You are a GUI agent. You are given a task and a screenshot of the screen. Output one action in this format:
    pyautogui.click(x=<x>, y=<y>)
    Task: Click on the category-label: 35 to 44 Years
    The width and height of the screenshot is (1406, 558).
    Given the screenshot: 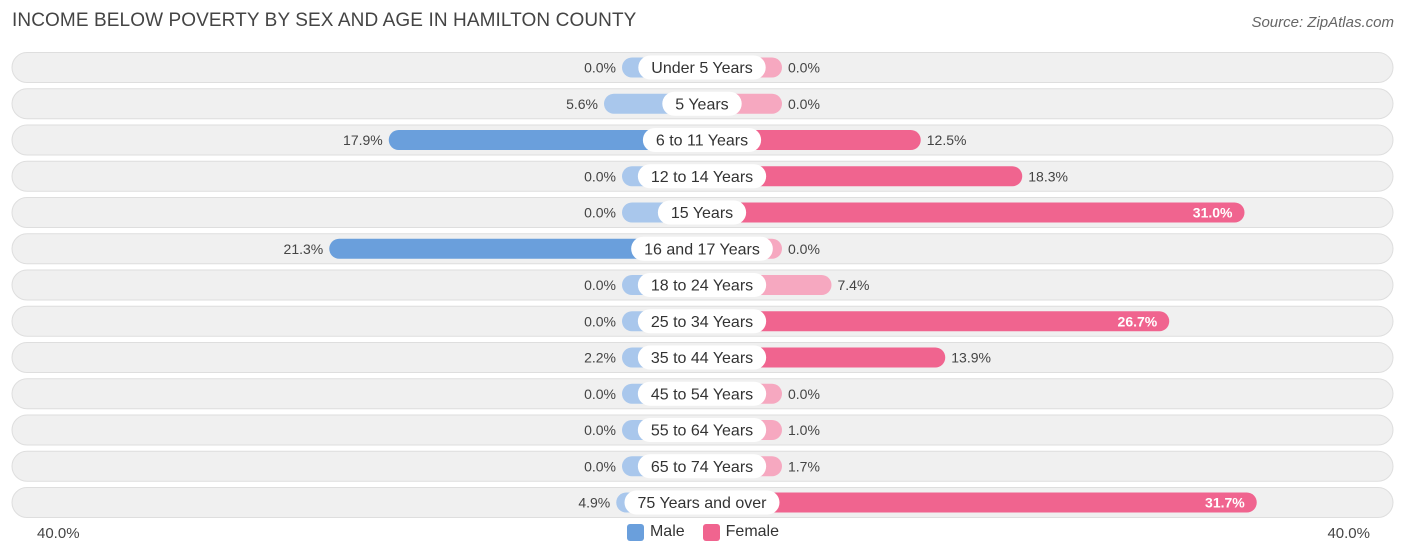 What is the action you would take?
    pyautogui.click(x=702, y=358)
    